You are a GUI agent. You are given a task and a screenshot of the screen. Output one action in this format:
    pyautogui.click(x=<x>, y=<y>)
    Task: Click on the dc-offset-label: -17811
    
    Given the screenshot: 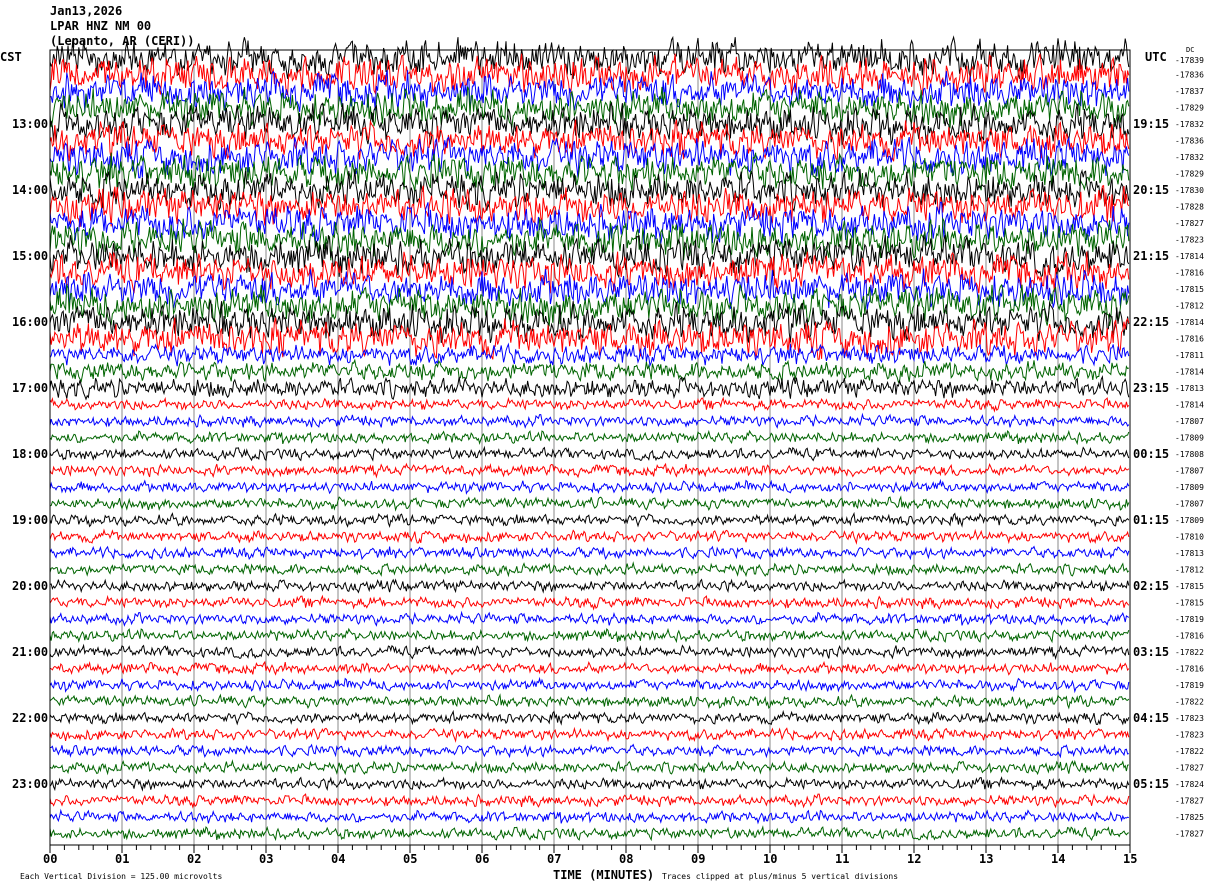 What is the action you would take?
    pyautogui.click(x=1189, y=355)
    